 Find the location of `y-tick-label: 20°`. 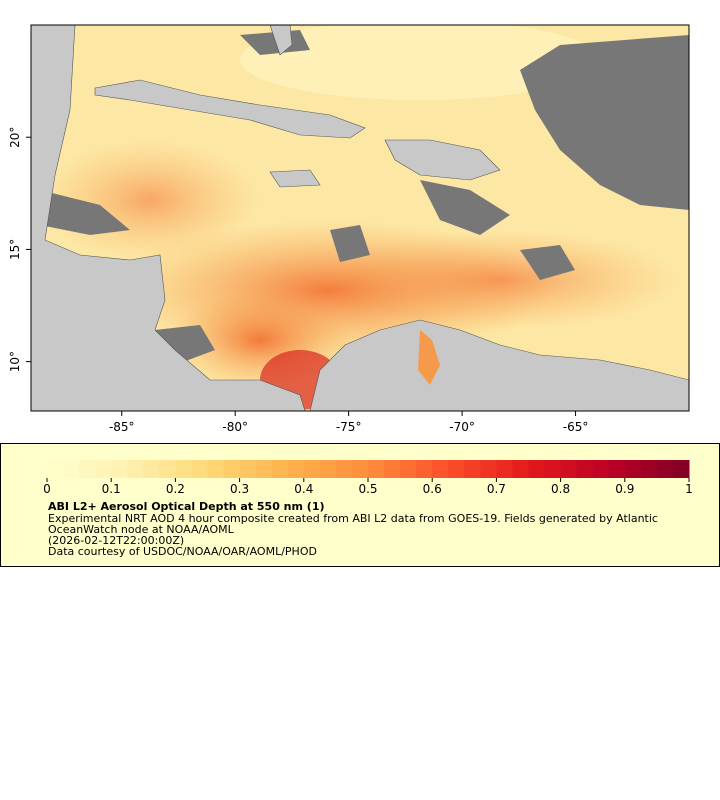

y-tick-label: 20° is located at coordinates (15, 137).